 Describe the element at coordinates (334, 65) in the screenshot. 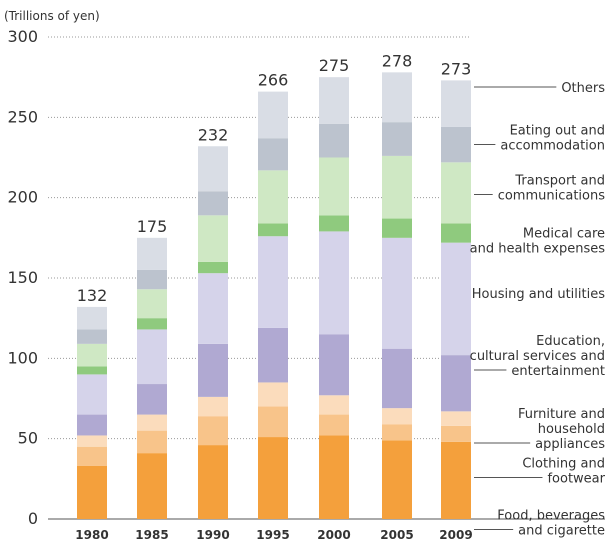

I see `total-label: 275` at that location.